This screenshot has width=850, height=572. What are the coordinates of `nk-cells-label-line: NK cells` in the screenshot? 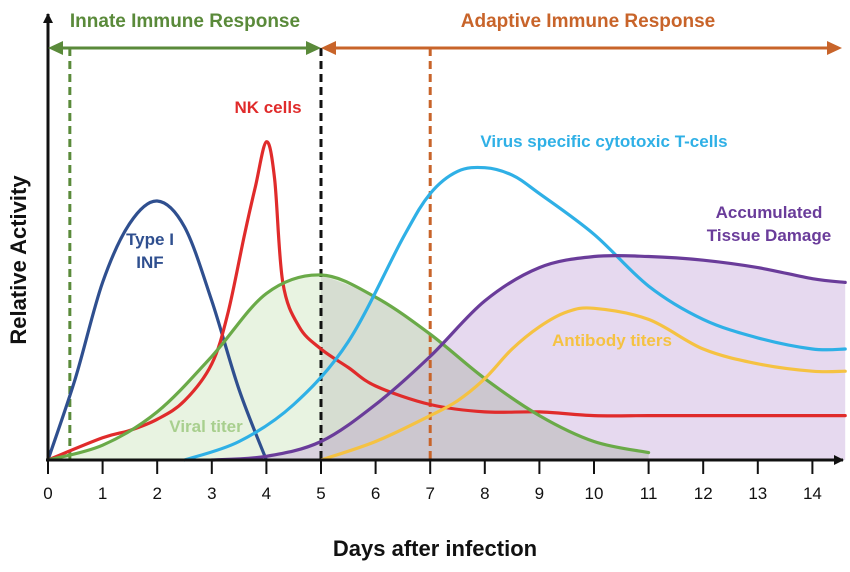 It's located at (267, 107).